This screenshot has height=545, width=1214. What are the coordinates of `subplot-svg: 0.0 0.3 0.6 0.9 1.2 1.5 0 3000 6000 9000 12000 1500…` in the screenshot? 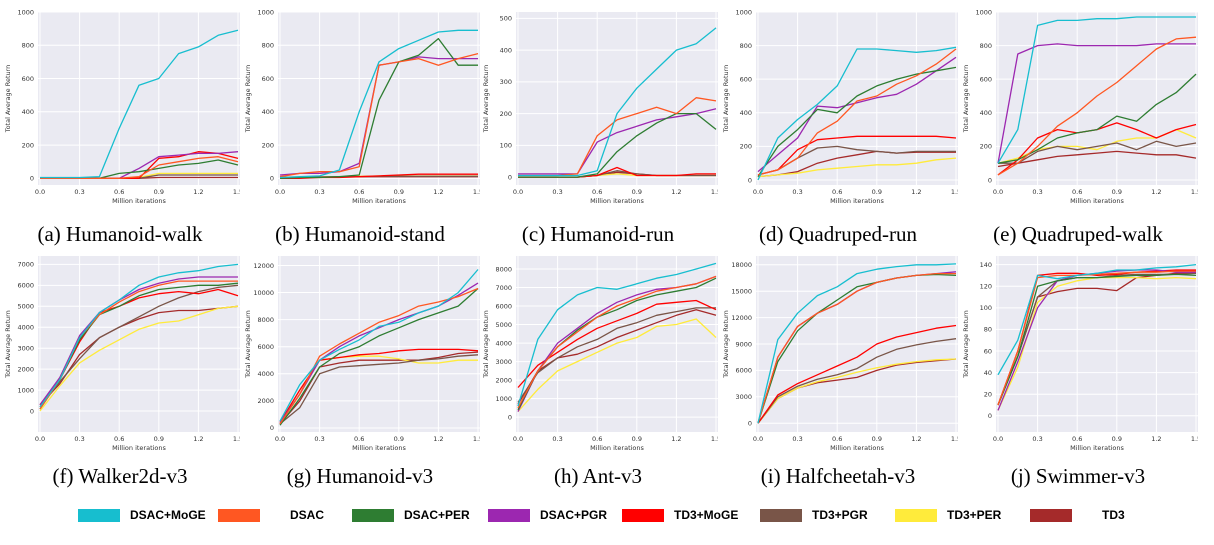 It's located at (841, 354).